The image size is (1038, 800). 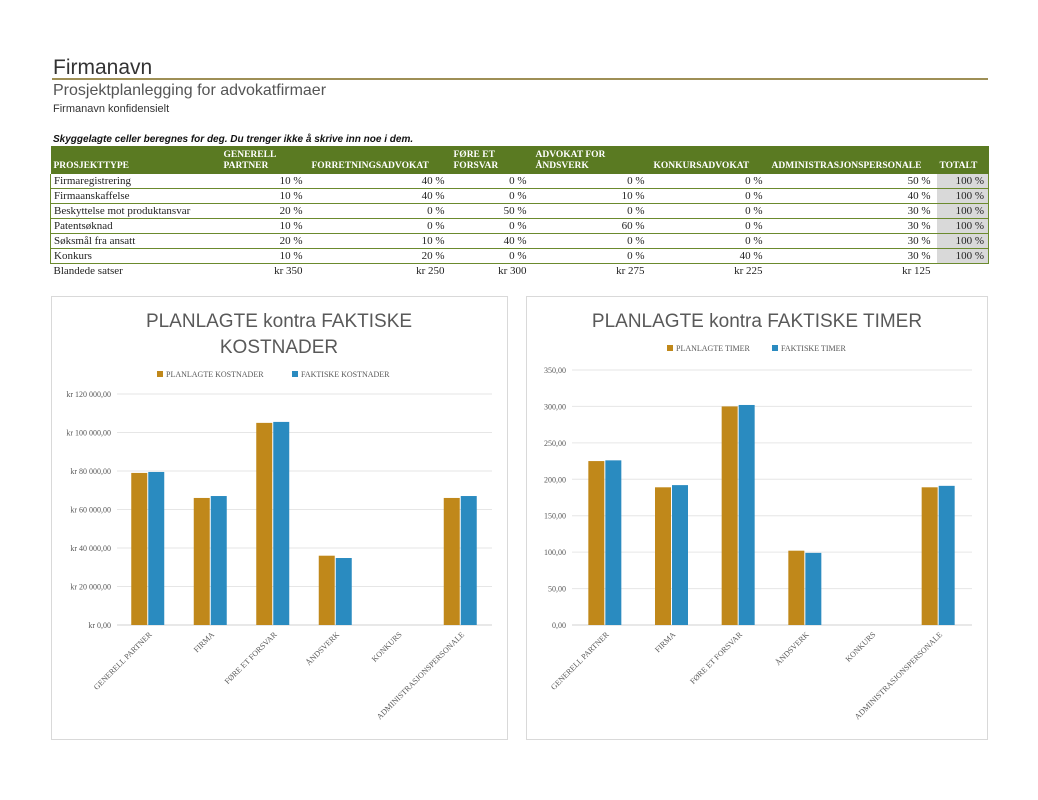 I want to click on rate-cell: 60 %, so click(x=591, y=226).